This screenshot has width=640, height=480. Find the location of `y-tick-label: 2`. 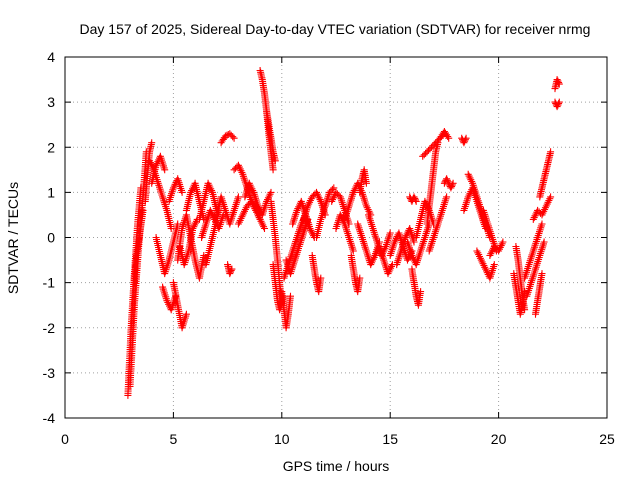

y-tick-label: 2 is located at coordinates (51, 147).